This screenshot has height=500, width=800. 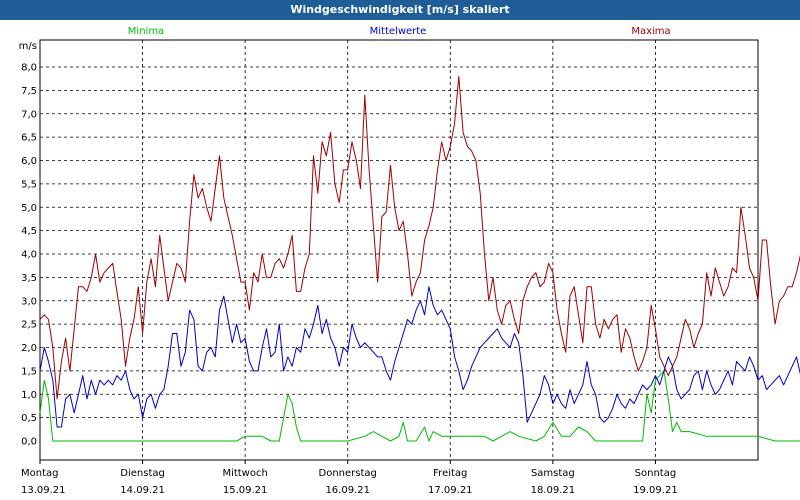 What do you see at coordinates (244, 473) in the screenshot?
I see `day-label: Mittwoch` at bounding box center [244, 473].